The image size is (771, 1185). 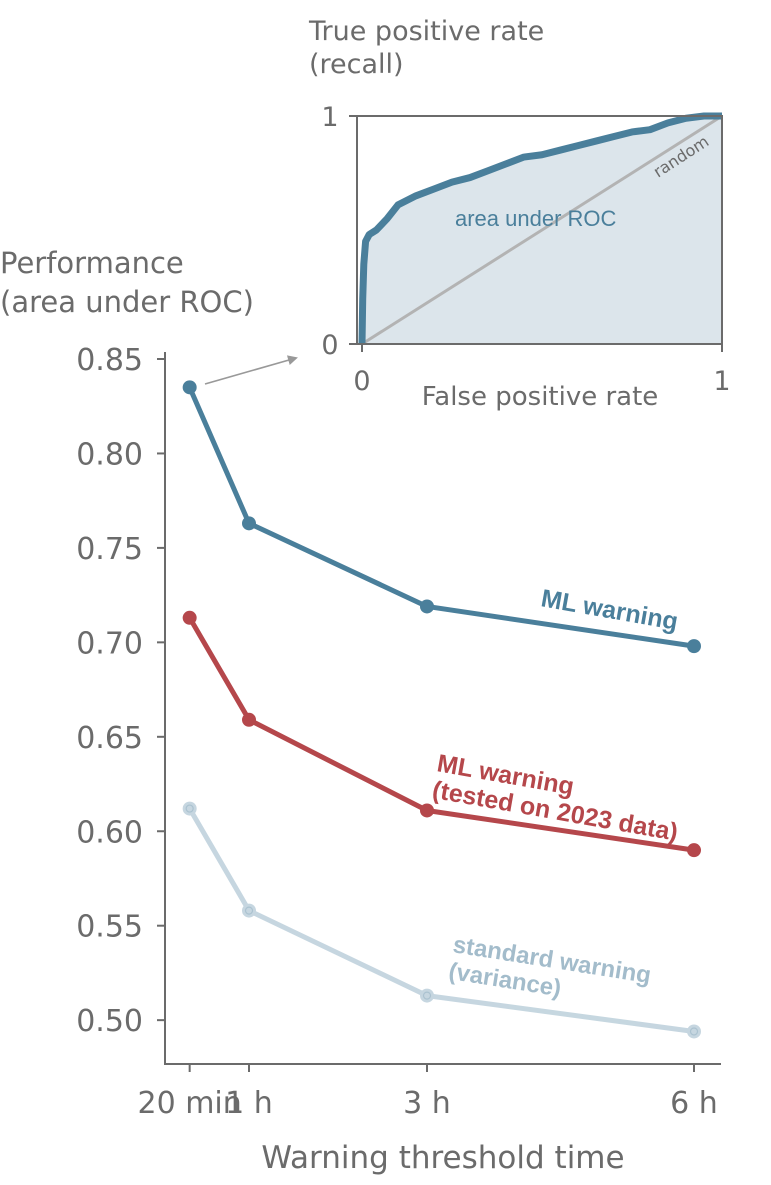 What do you see at coordinates (109, 1021) in the screenshot?
I see `y-tick-label: 0.50` at bounding box center [109, 1021].